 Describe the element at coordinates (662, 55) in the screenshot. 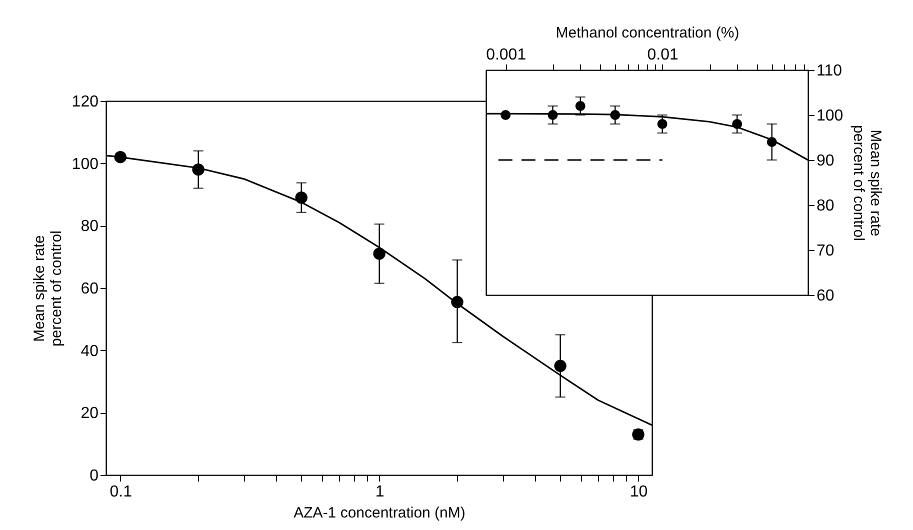

I see `x-tick-label: 0.01` at that location.